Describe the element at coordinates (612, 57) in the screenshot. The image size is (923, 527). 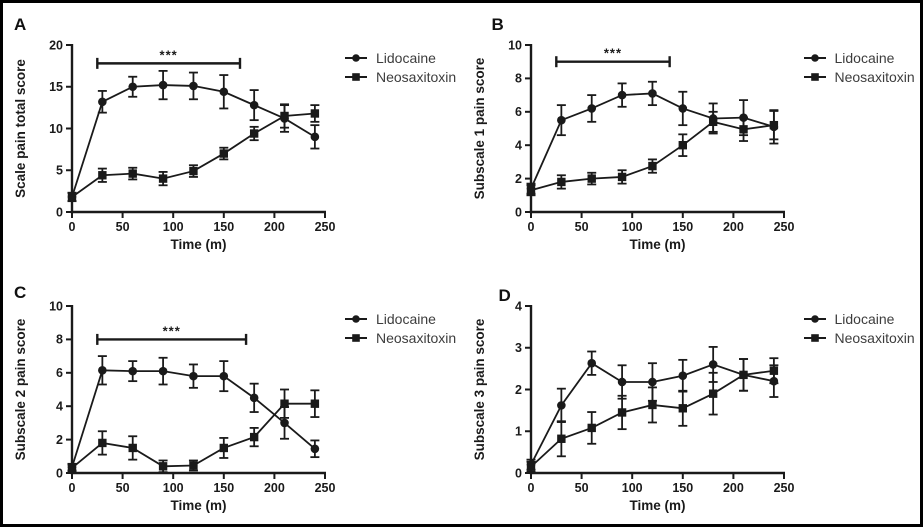
I see `significance-bar: ***` at that location.